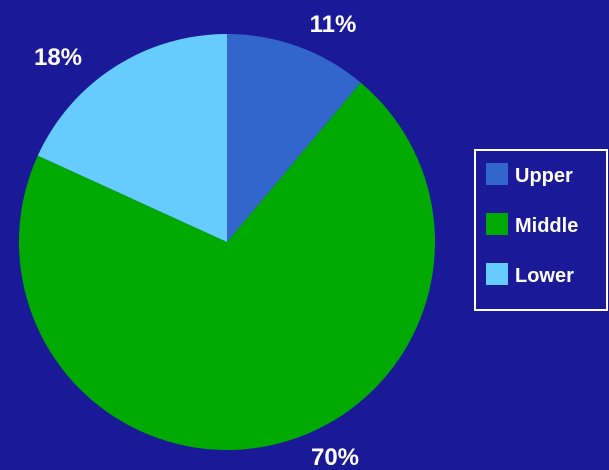 Image resolution: width=609 pixels, height=470 pixels. Describe the element at coordinates (335, 457) in the screenshot. I see `slice-label-middle: 70%` at that location.